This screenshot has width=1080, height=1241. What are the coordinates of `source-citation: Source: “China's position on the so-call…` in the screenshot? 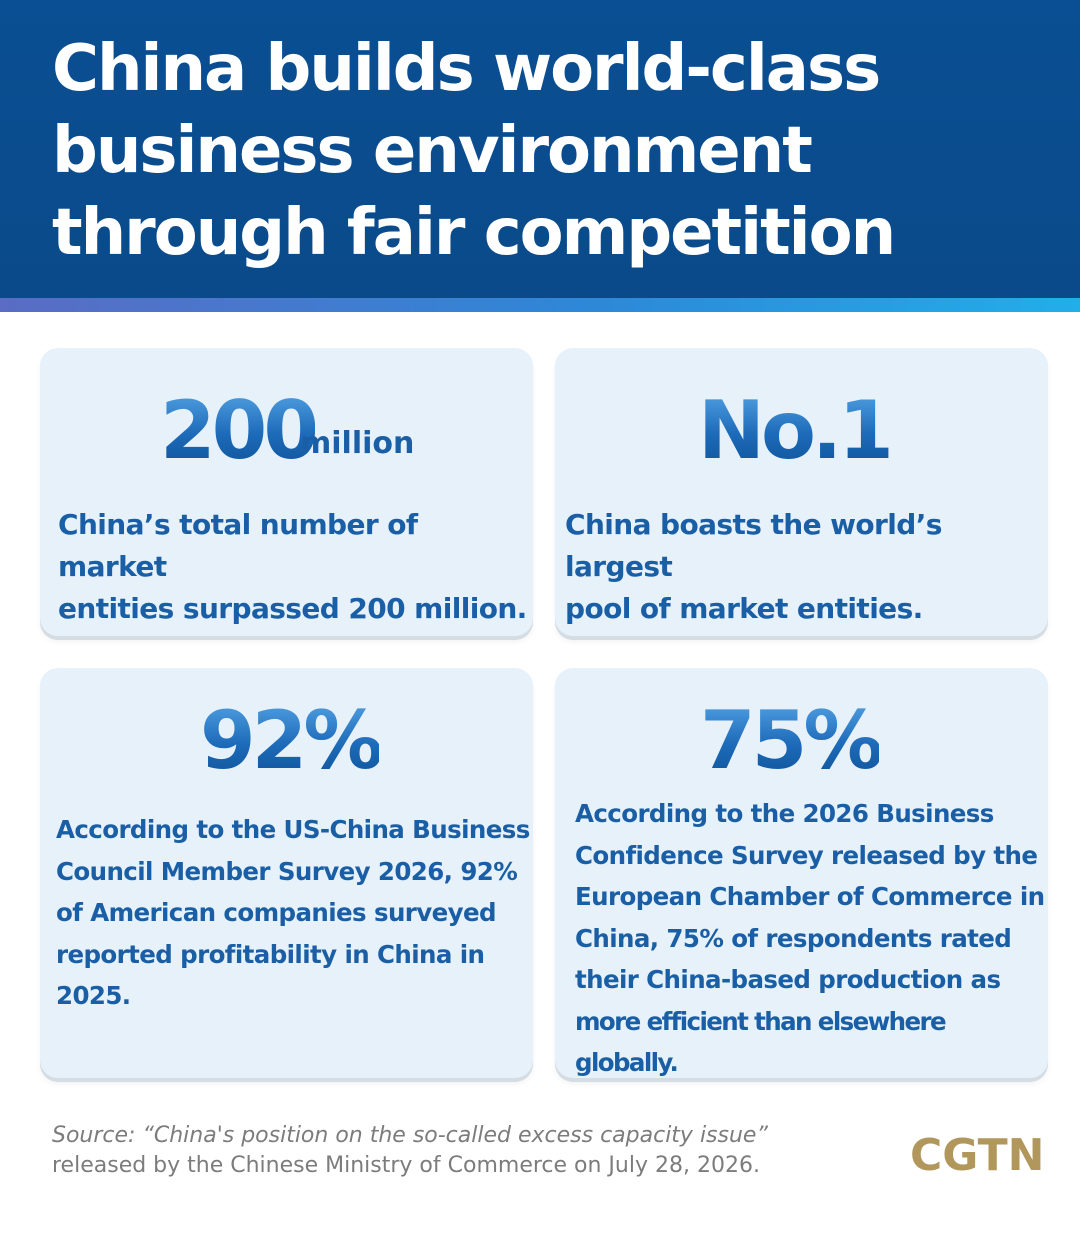 It's located at (462, 1151).